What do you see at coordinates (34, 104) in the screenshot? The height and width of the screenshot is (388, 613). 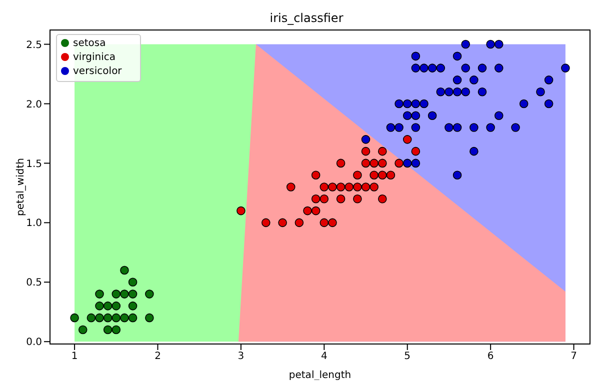 I see `y-tick-label: 2.0` at bounding box center [34, 104].